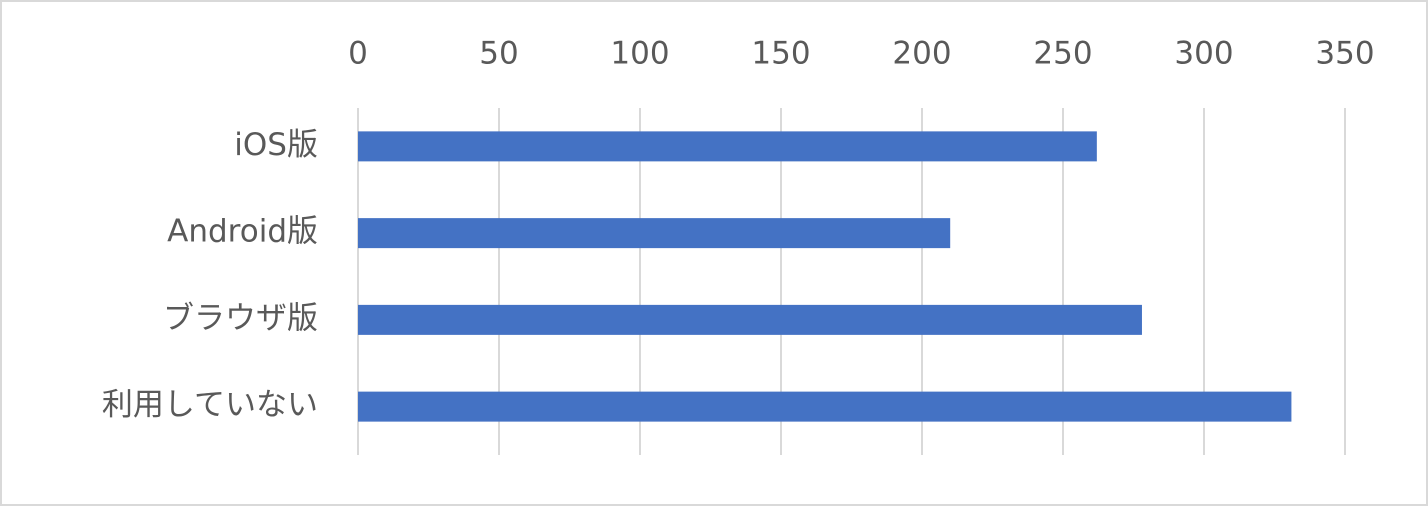 This screenshot has height=506, width=1428. I want to click on x-tick-label: 100, so click(639, 54).